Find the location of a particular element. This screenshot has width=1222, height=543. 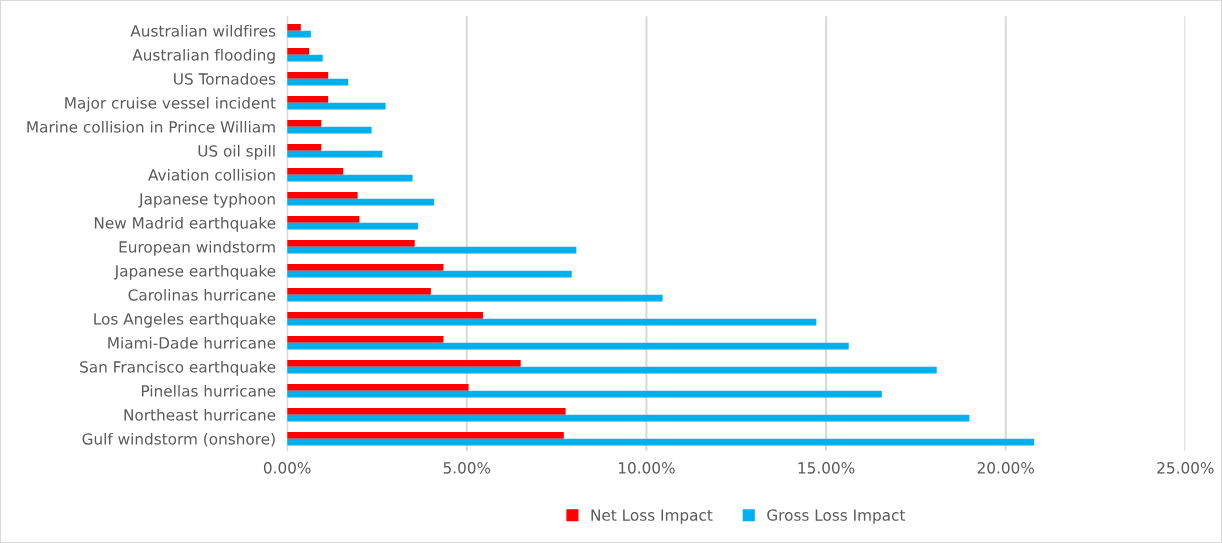

y-tick-label: Australian wildfires is located at coordinates (203, 30).